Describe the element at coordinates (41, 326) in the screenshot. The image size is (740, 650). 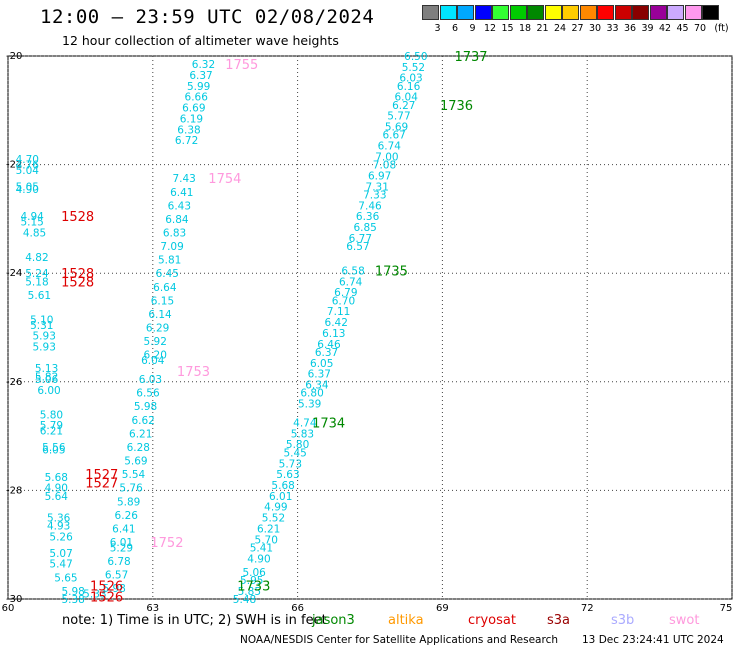
I see `wave-height-value: 5.31` at that location.